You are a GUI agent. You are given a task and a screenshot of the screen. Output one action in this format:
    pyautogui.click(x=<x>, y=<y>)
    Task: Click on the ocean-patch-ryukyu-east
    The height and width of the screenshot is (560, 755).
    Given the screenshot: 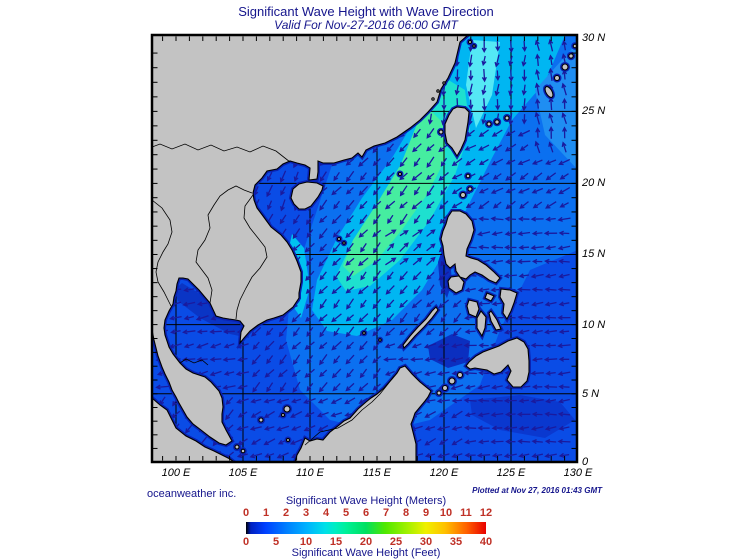 What is the action you would take?
    pyautogui.click(x=556, y=106)
    